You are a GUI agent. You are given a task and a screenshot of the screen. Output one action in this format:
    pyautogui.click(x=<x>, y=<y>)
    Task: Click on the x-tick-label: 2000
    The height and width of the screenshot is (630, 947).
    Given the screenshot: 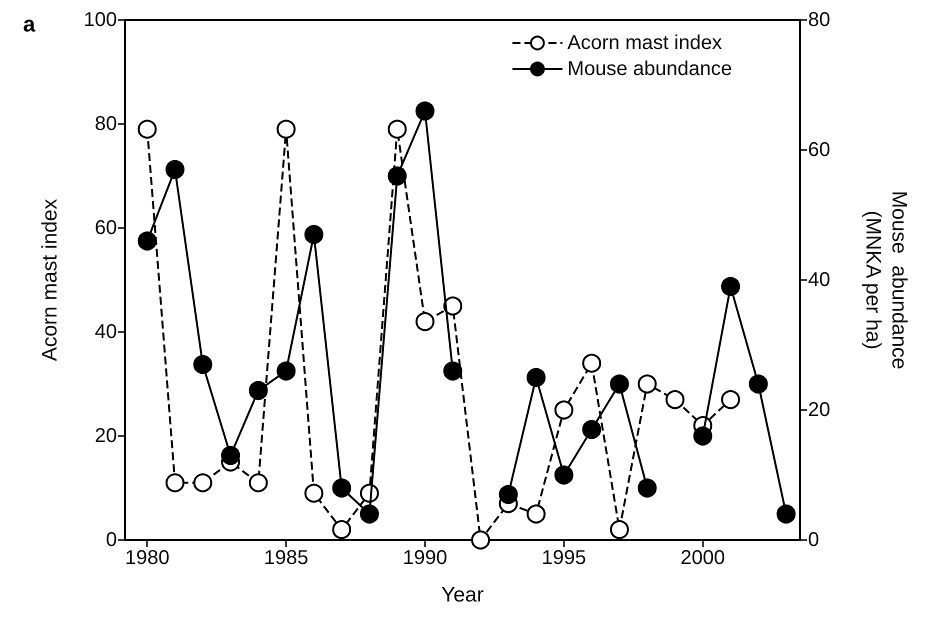 What is the action you would take?
    pyautogui.click(x=703, y=558)
    